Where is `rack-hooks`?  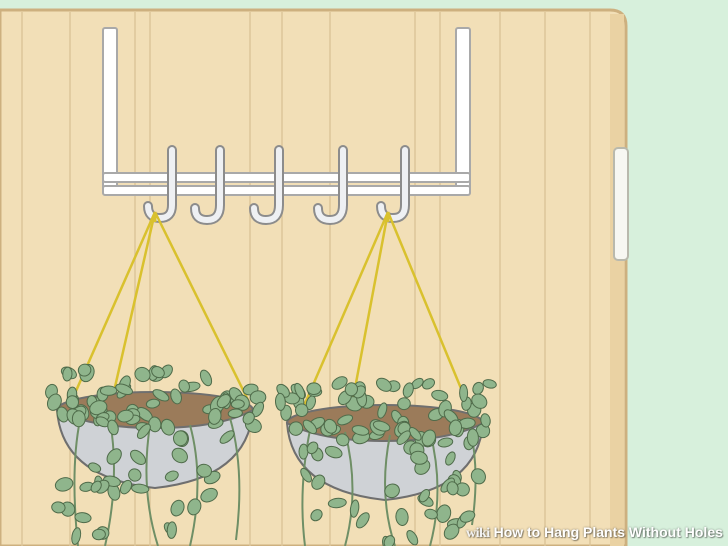
rack-hooks is located at coordinates (276, 185).